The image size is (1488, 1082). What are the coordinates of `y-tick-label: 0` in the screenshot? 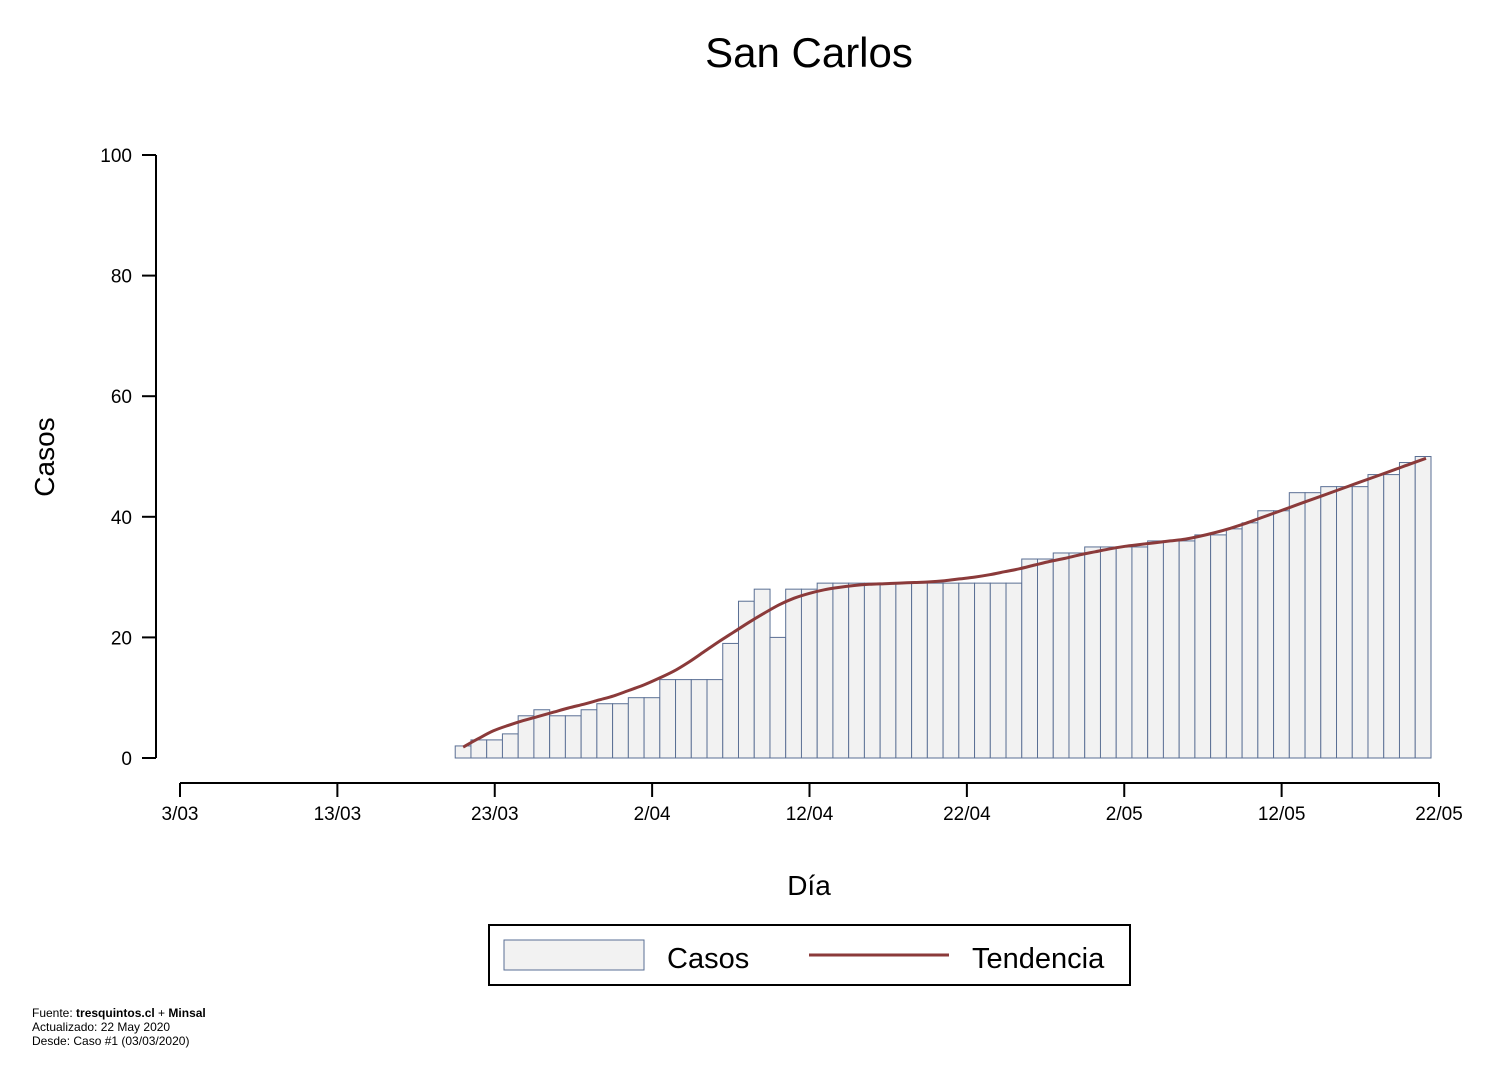 It's located at (126, 759).